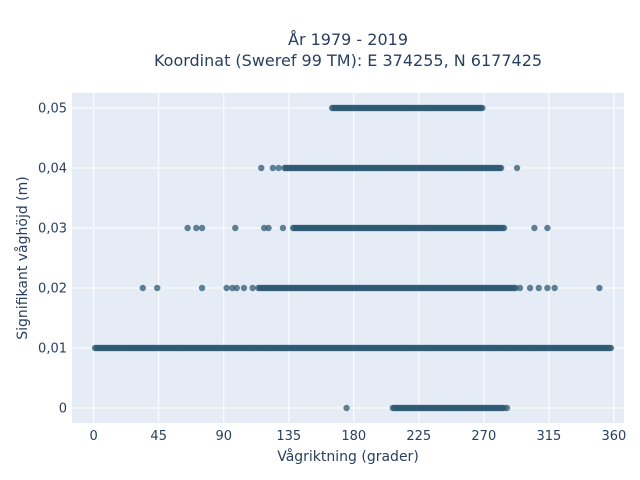  I want to click on x-tick-label: 135, so click(288, 436).